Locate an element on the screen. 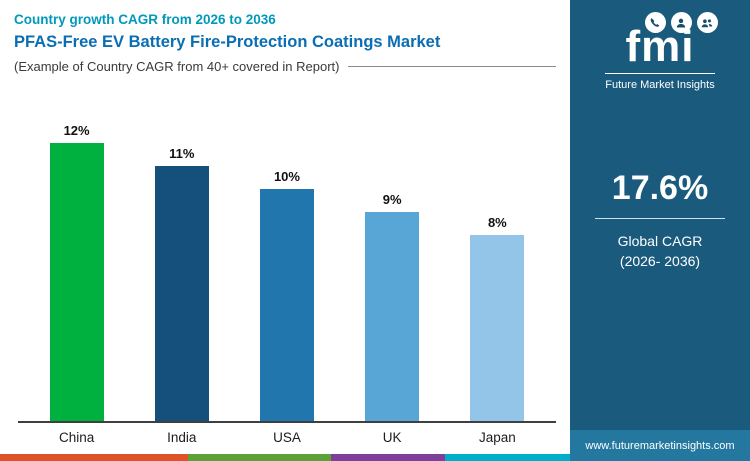 This screenshot has width=750, height=461. bar-value-label: 10% is located at coordinates (286, 176).